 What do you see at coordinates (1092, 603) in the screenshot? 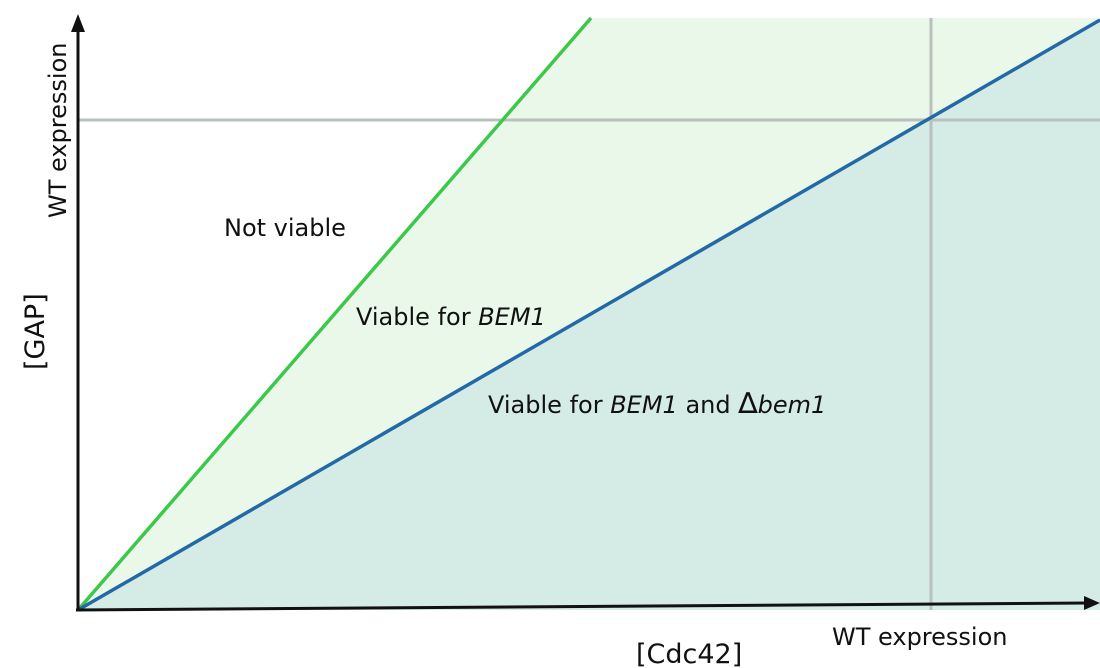
I see `x-axis-arrowhead` at bounding box center [1092, 603].